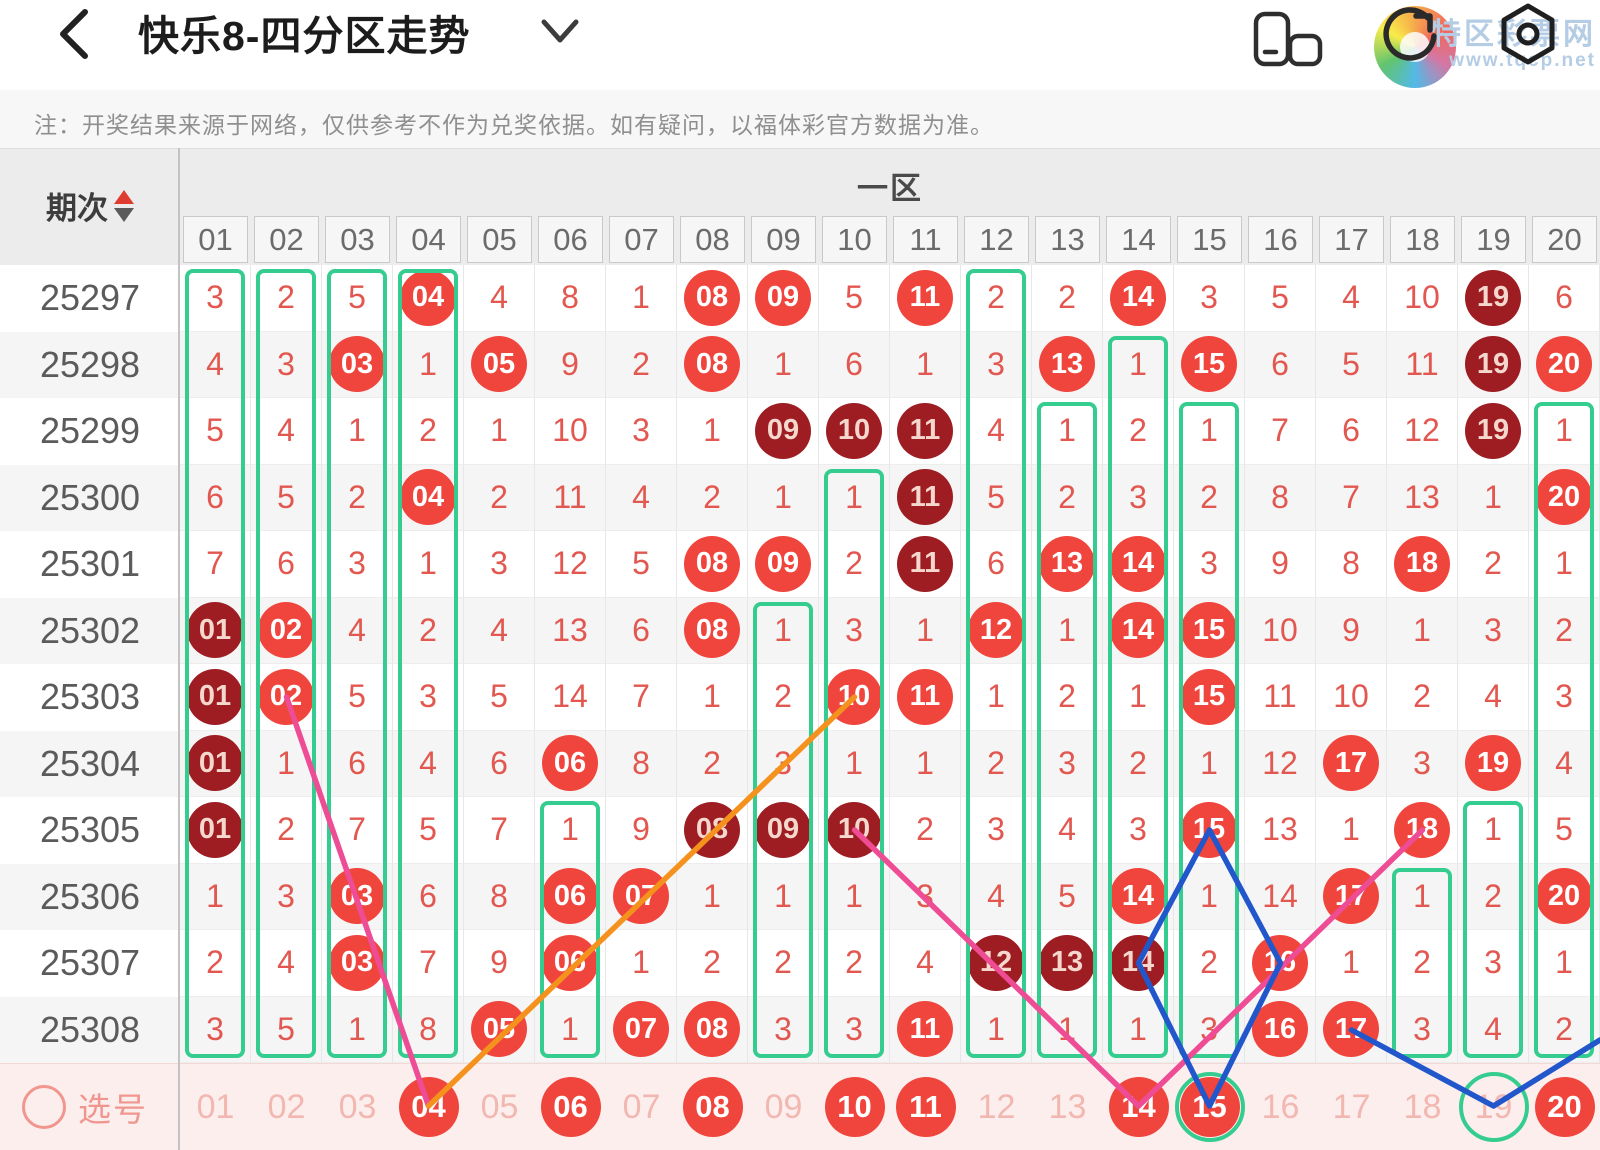 This screenshot has height=1150, width=1600. Describe the element at coordinates (1493, 1107) in the screenshot. I see `select-number-19: 19` at that location.